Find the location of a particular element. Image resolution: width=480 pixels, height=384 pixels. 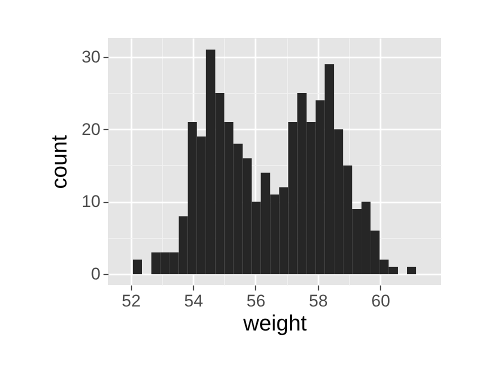

y-axis-title: count is located at coordinates (59, 162).